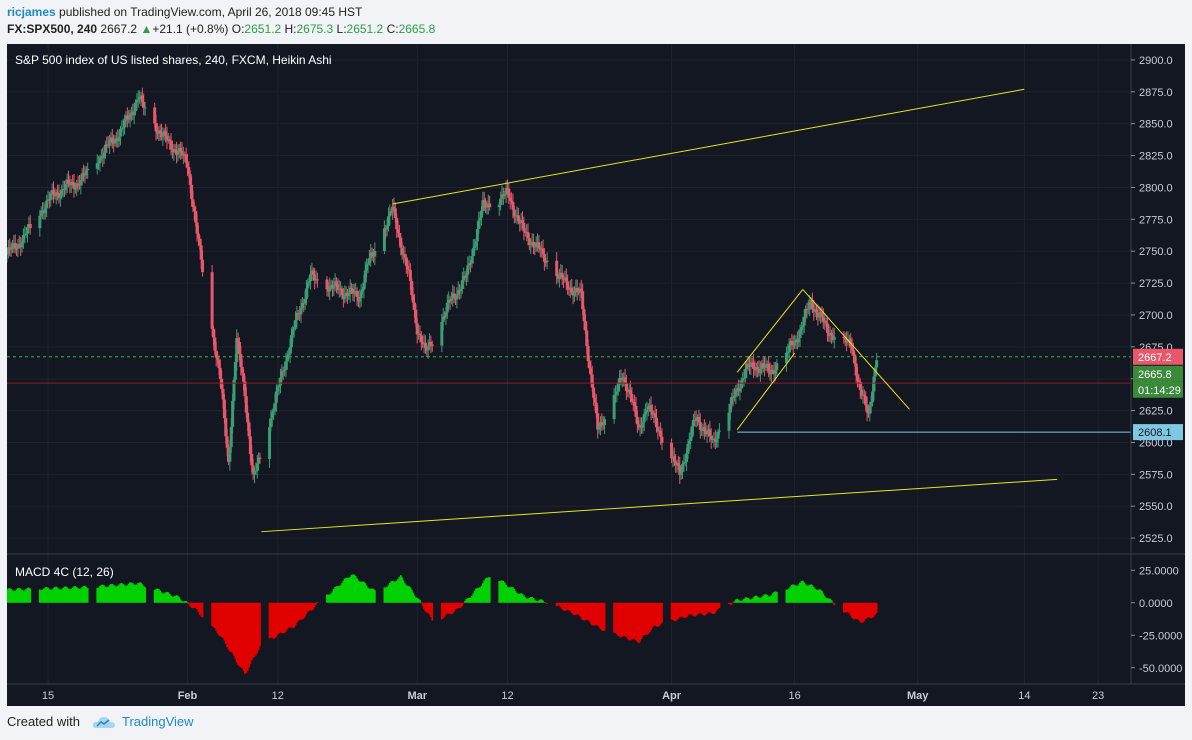 Image resolution: width=1192 pixels, height=740 pixels. Describe the element at coordinates (1156, 252) in the screenshot. I see `price-tick-label: 2750.0` at that location.